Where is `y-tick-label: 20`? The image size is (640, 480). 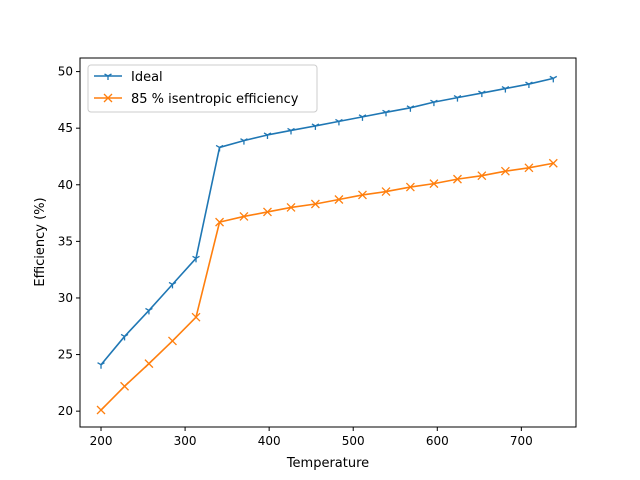
y-tick-label: 20 is located at coordinates (65, 411).